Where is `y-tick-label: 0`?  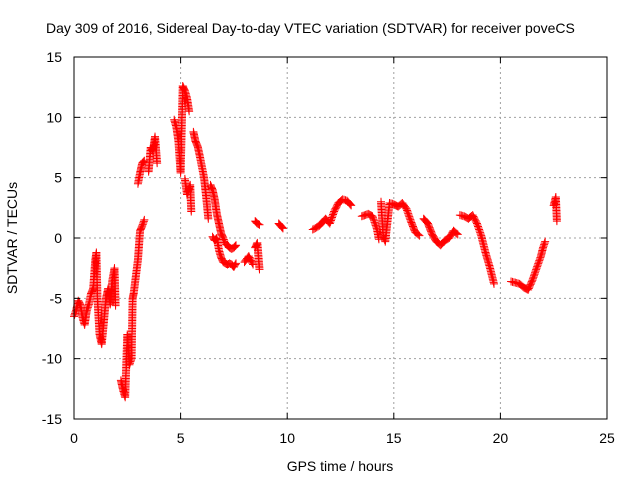 y-tick-label: 0 is located at coordinates (58, 238).